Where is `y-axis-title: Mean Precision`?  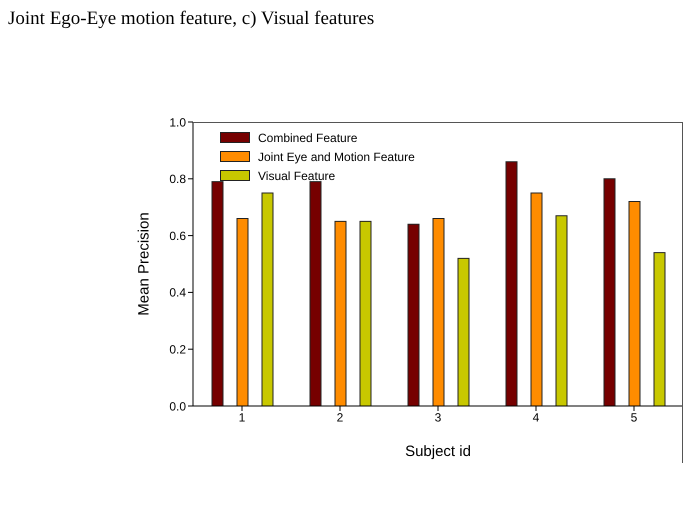
y-axis-title: Mean Precision is located at coordinates (143, 264).